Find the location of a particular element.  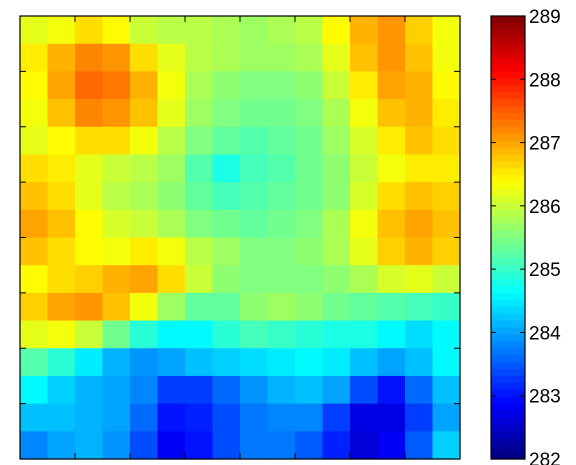

colorbar-tick-label: 283 is located at coordinates (545, 397).